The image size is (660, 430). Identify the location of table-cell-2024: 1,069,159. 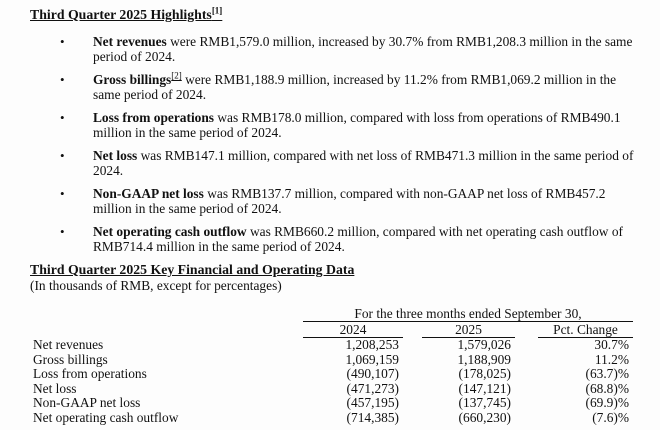
(372, 359).